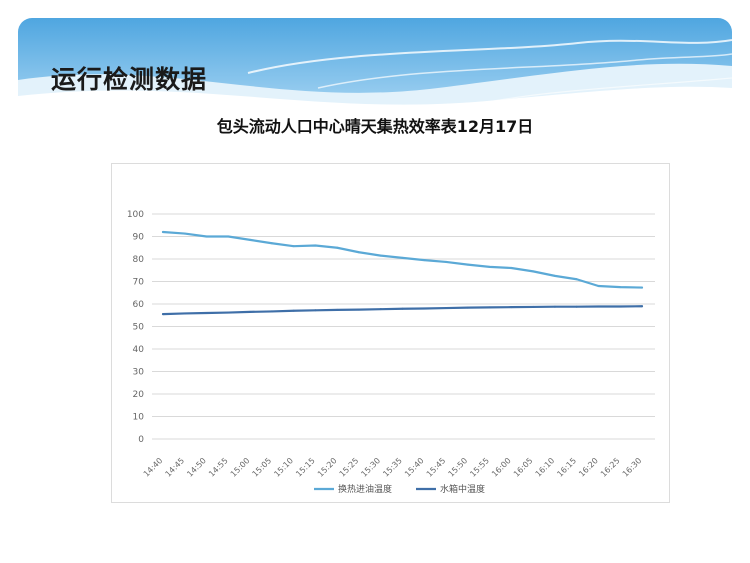 Image resolution: width=750 pixels, height=563 pixels. Describe the element at coordinates (240, 467) in the screenshot. I see `x-tick-label-1500: 15:00` at that location.